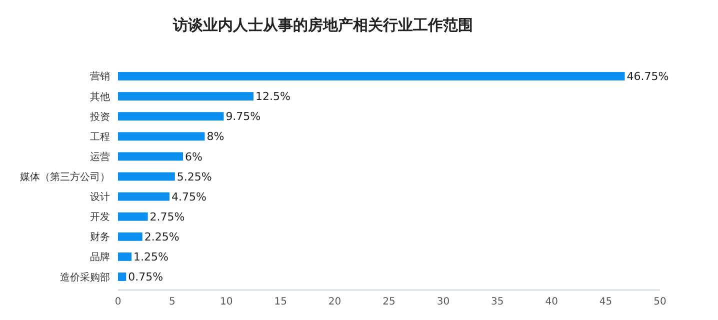 The image size is (718, 320). Describe the element at coordinates (605, 302) in the screenshot. I see `x-tick-label: 45` at that location.